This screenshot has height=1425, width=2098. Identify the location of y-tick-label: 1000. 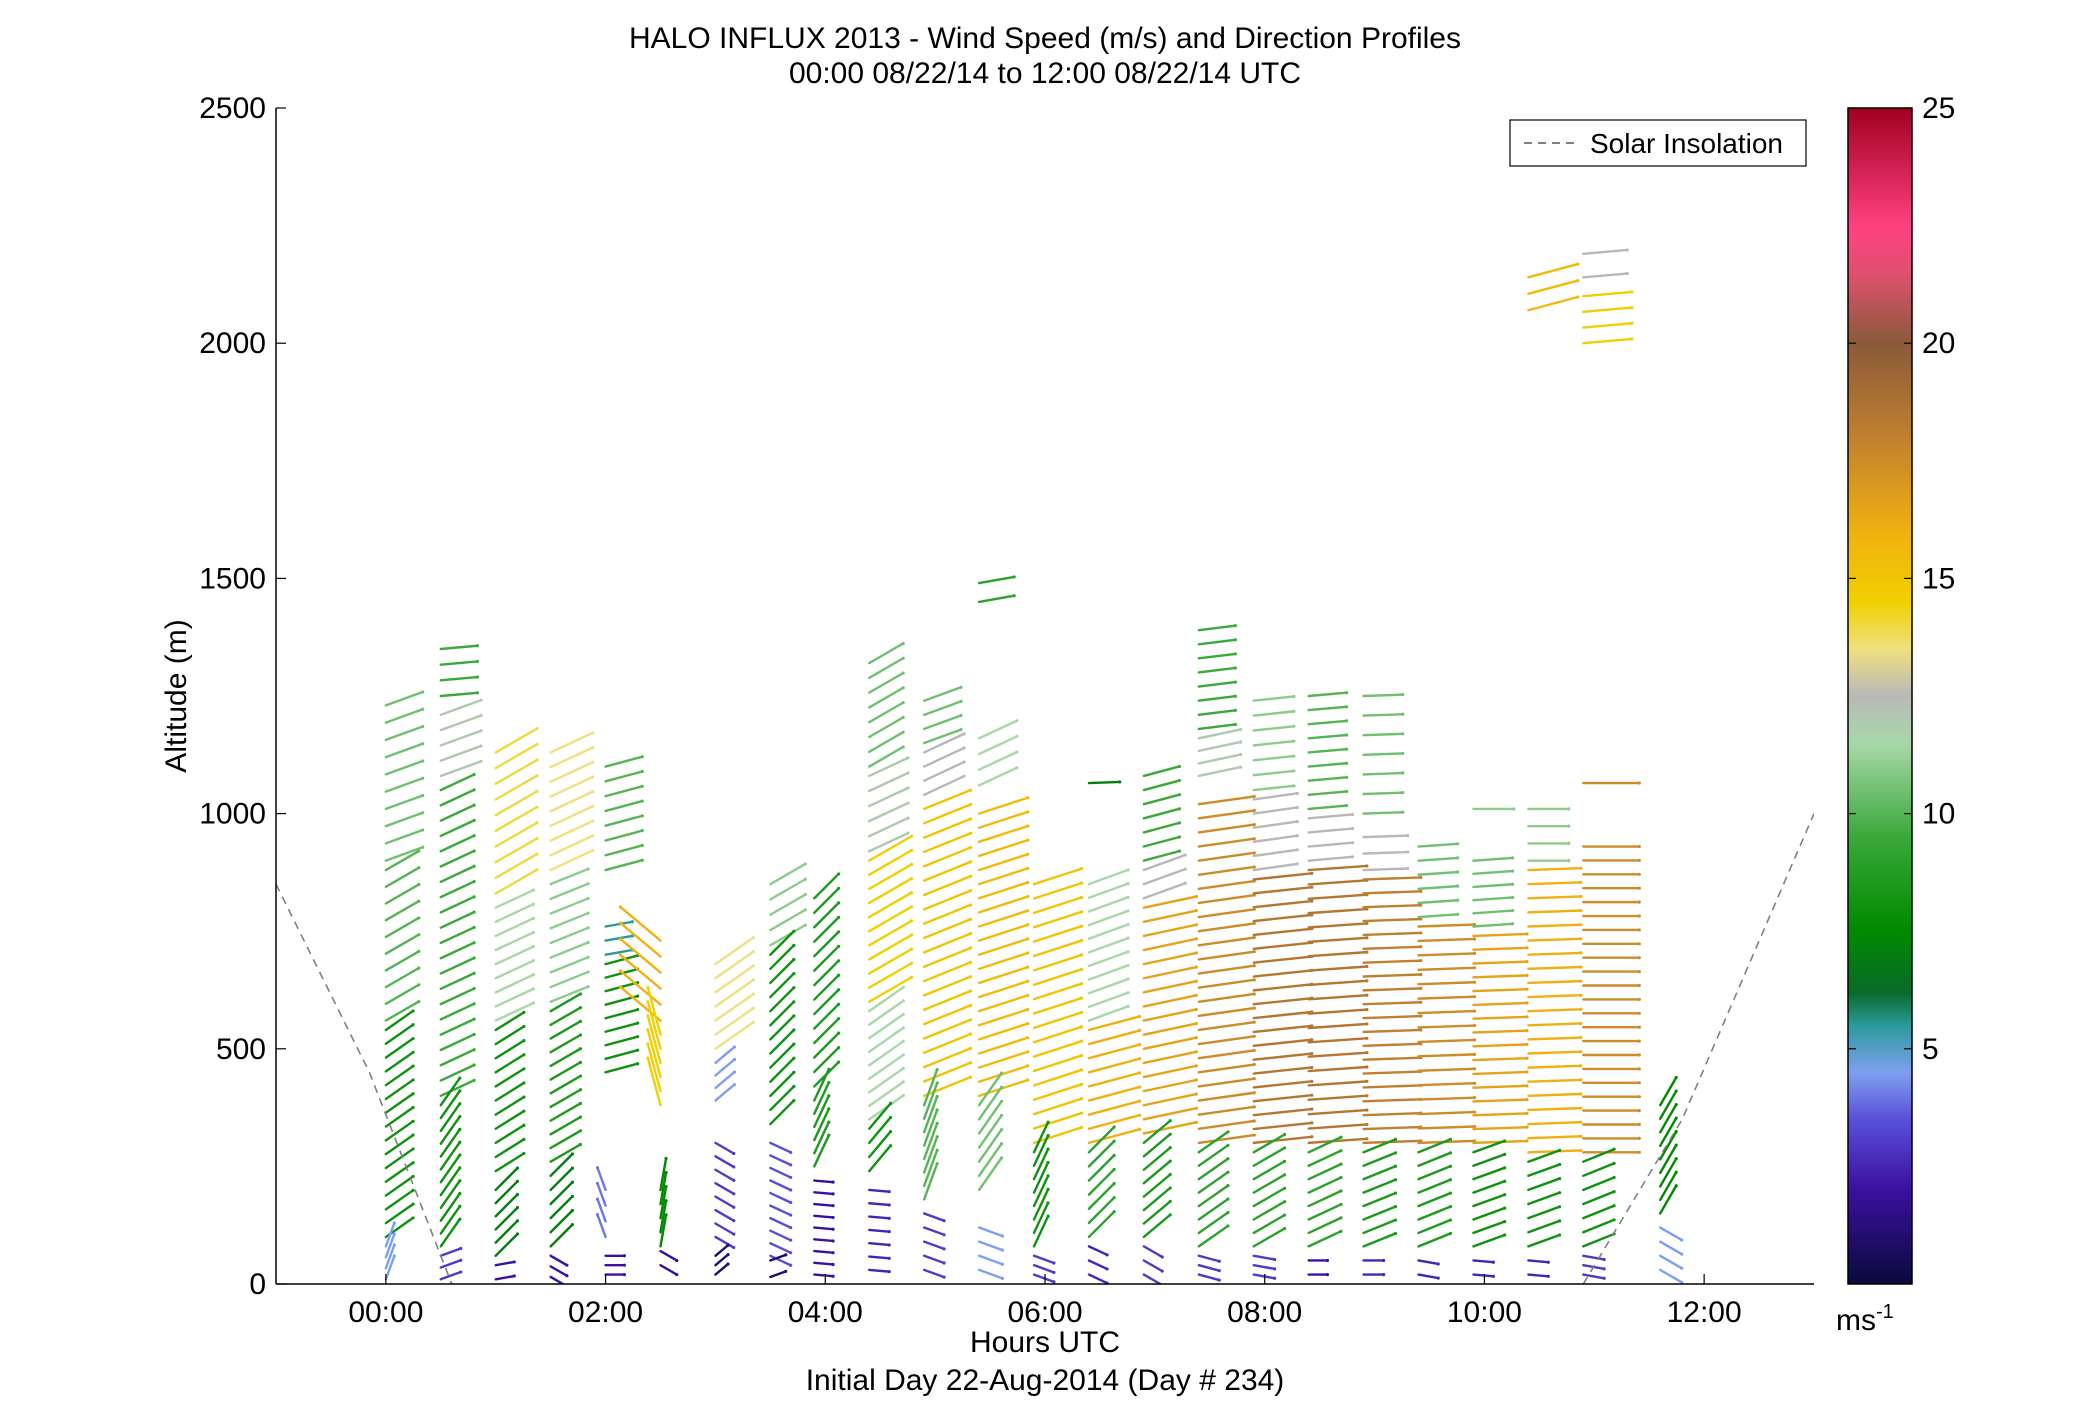
(232, 814).